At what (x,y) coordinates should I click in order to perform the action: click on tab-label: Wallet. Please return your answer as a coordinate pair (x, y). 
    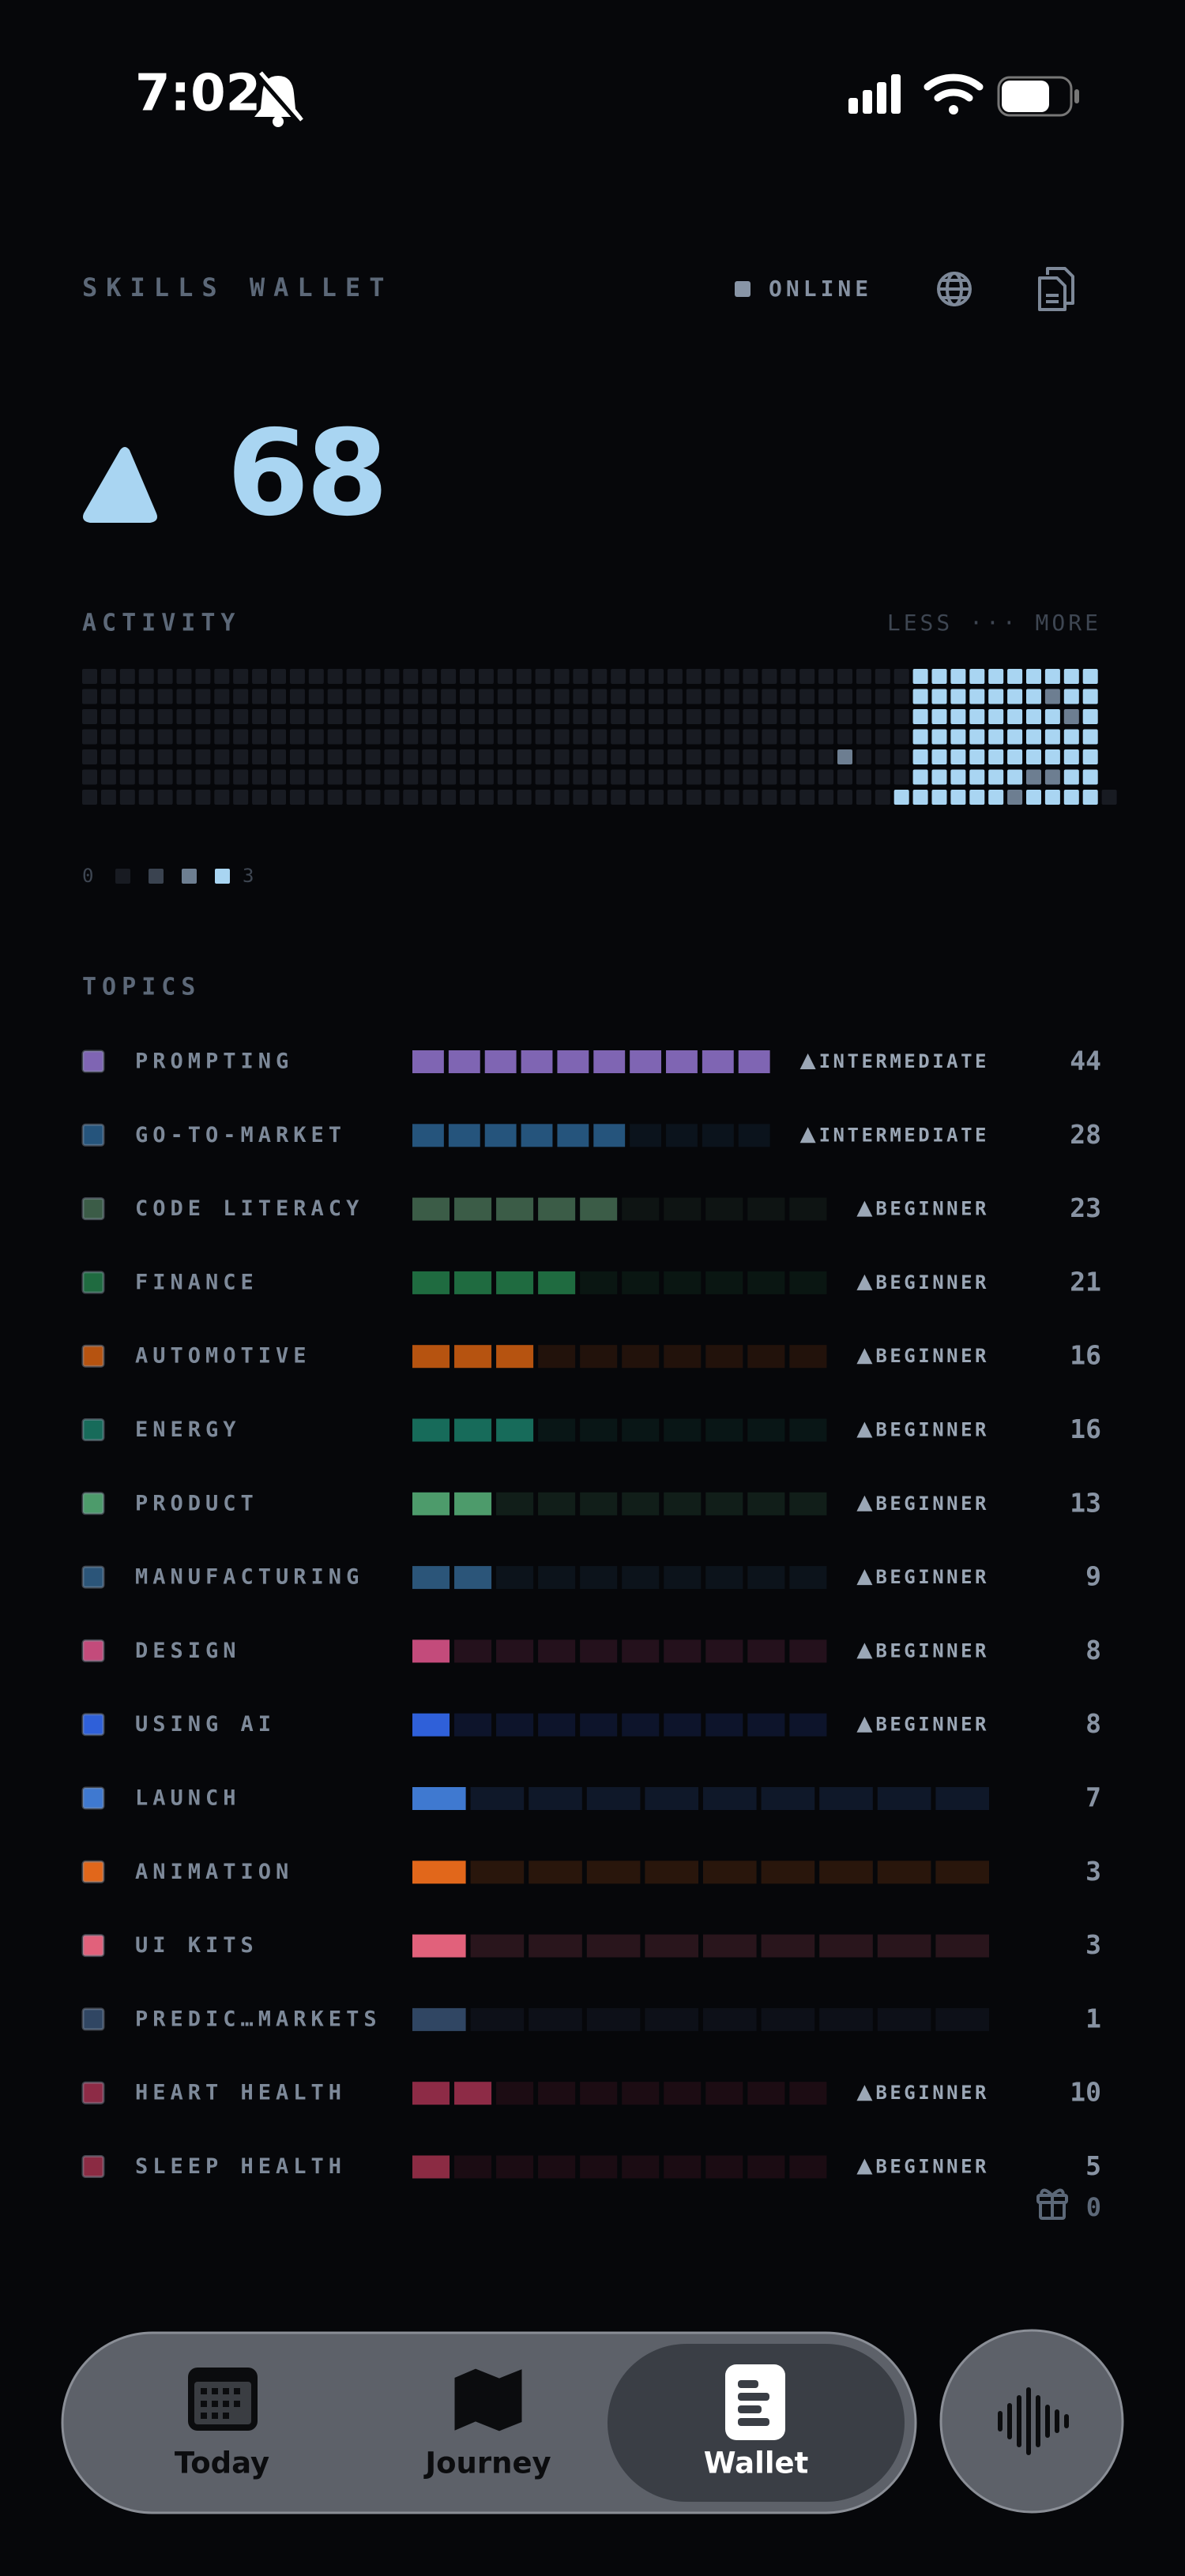
    Looking at the image, I should click on (757, 2463).